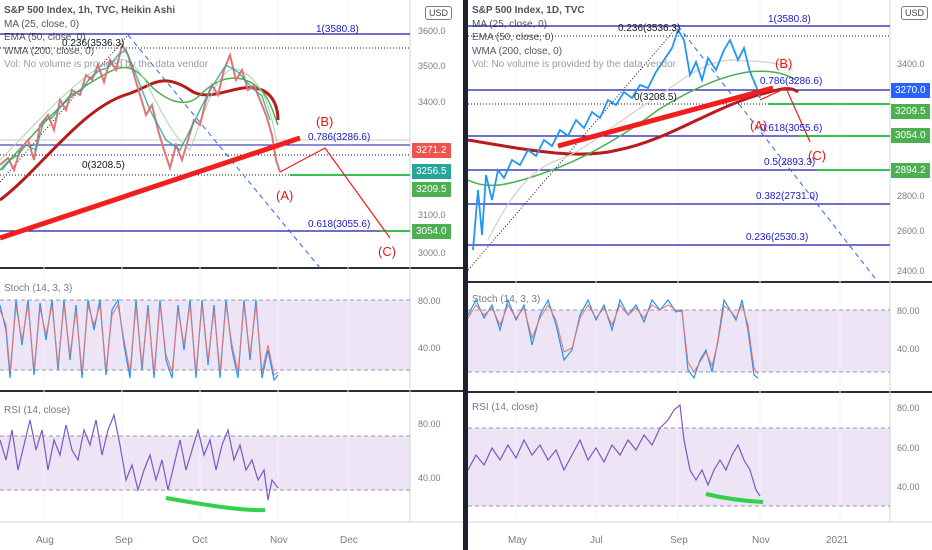  What do you see at coordinates (614, 450) in the screenshot?
I see `right-rsi-line` at bounding box center [614, 450].